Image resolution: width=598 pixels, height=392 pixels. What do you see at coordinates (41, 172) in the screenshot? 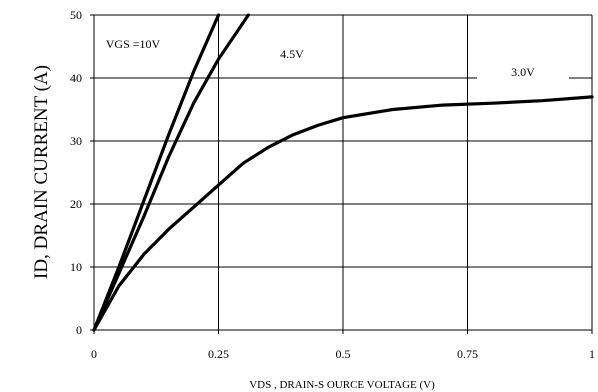
I see `y-axis-title: ID, DRAIN CURRENT (A)` at bounding box center [41, 172].